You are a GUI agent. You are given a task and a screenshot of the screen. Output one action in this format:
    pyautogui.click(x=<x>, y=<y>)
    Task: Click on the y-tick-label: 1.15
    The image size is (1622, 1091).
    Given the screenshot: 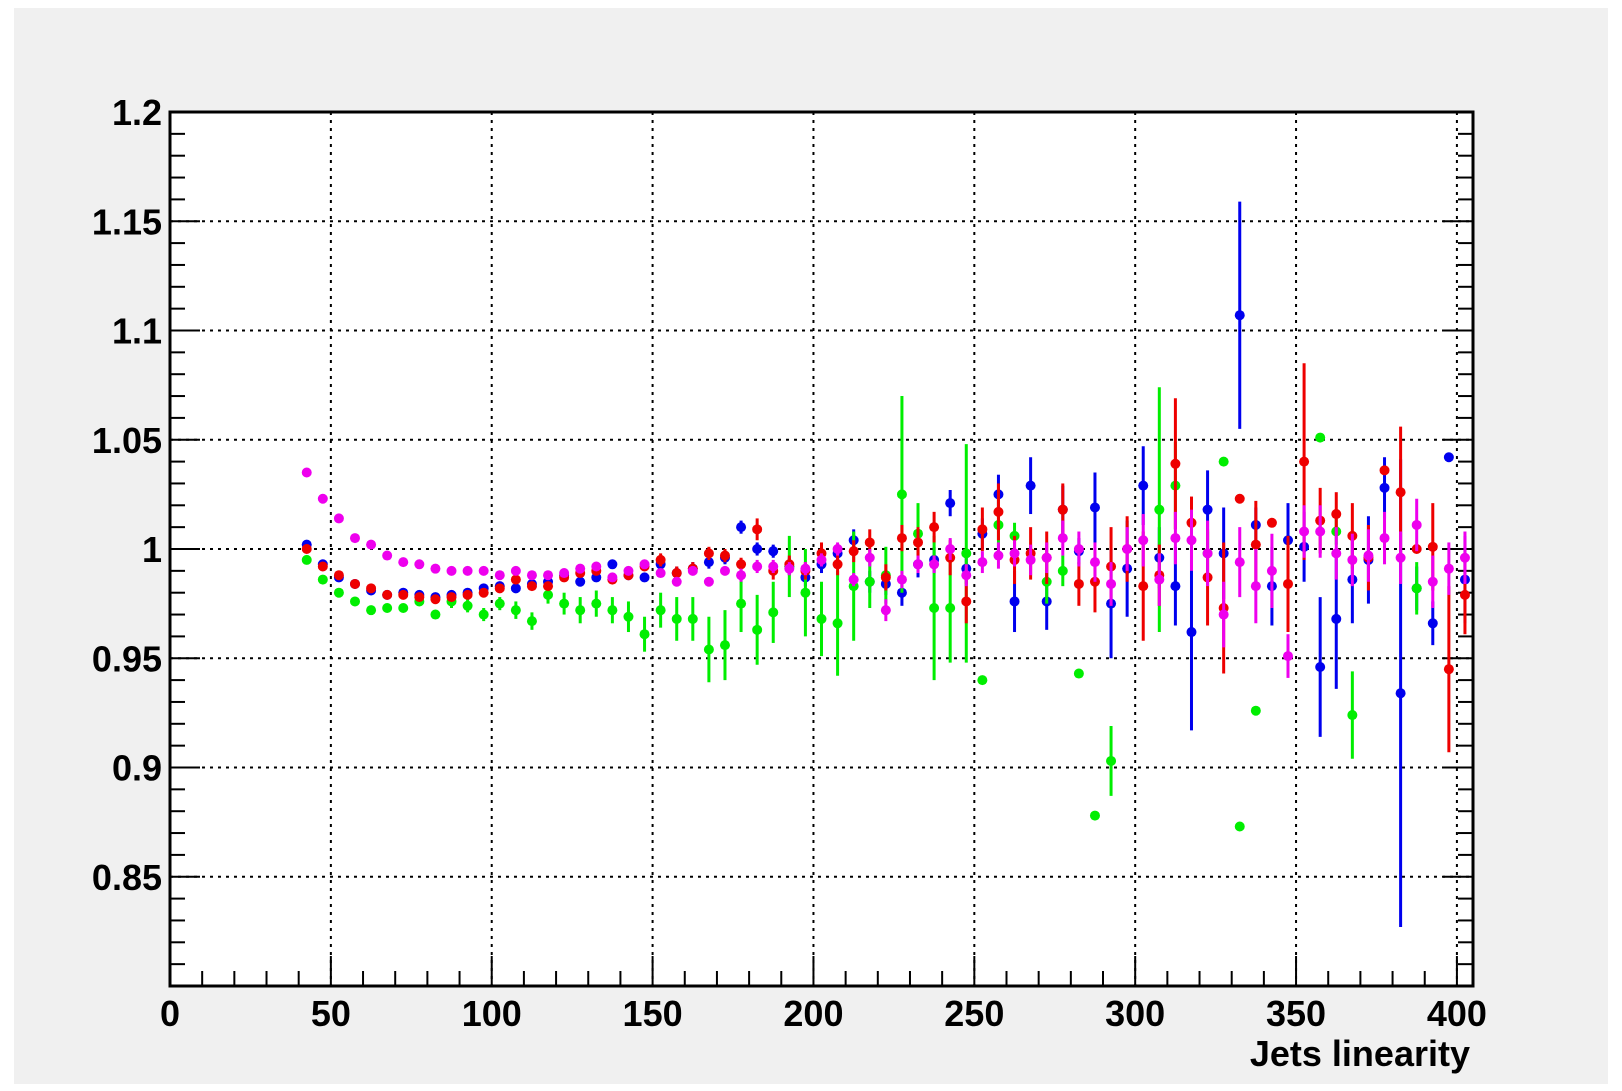 What is the action you would take?
    pyautogui.click(x=127, y=221)
    